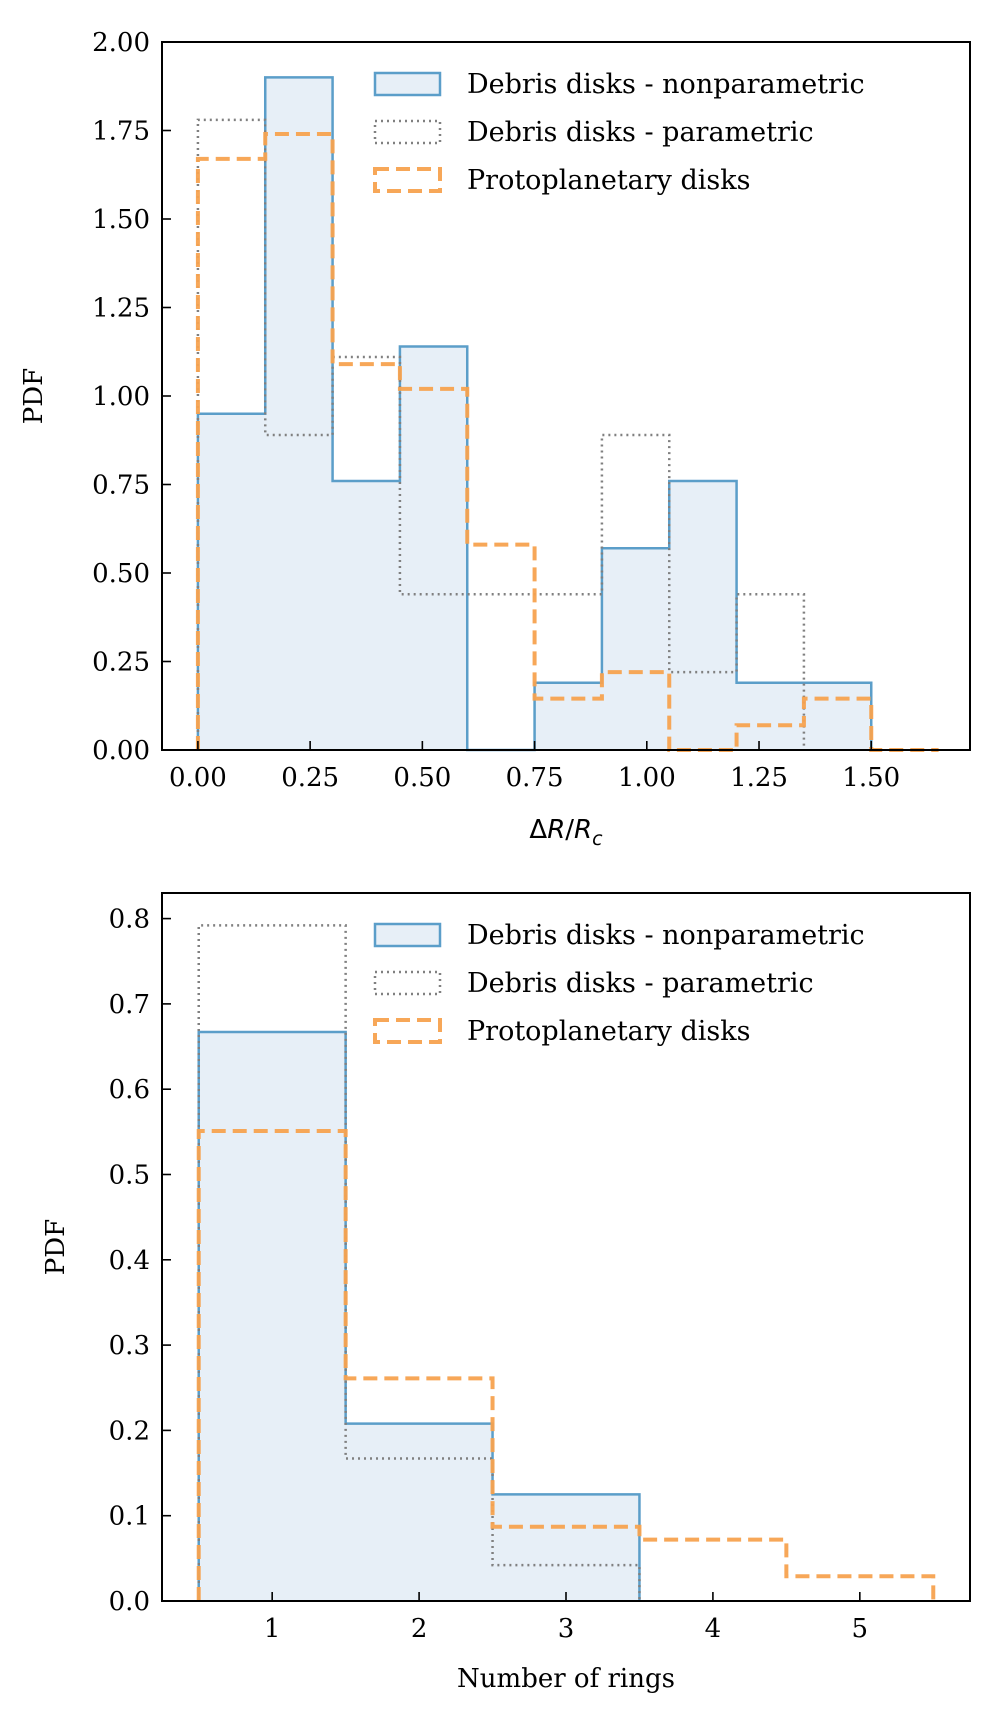  I want to click on x-tick-label: 1.00, so click(647, 778).